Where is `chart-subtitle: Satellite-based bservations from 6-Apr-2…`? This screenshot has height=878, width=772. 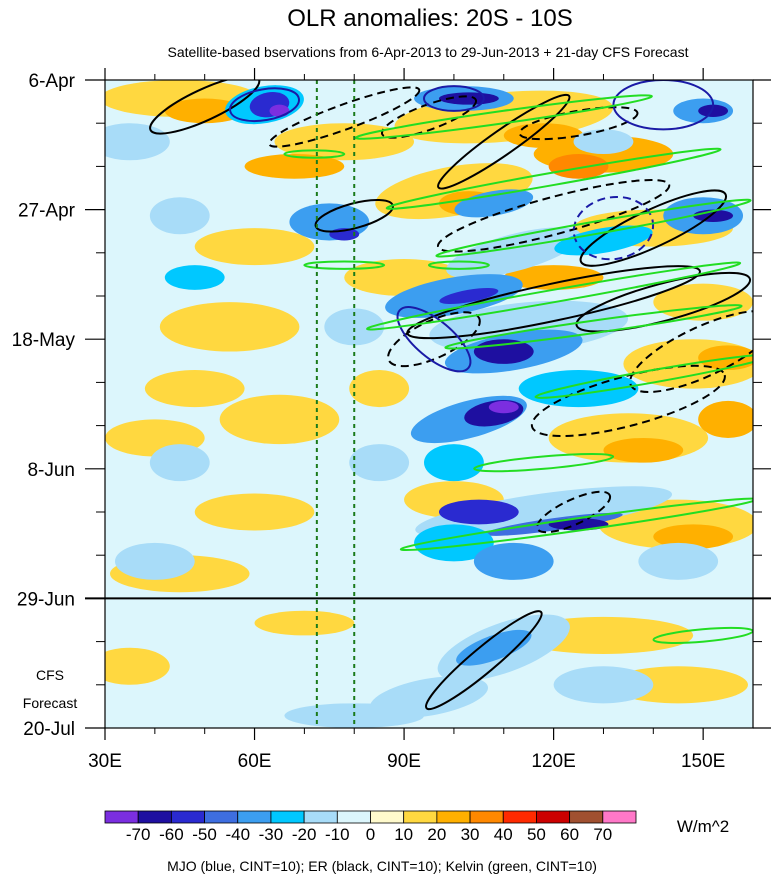 chart-subtitle: Satellite-based bservations from 6-Apr-2… is located at coordinates (428, 52).